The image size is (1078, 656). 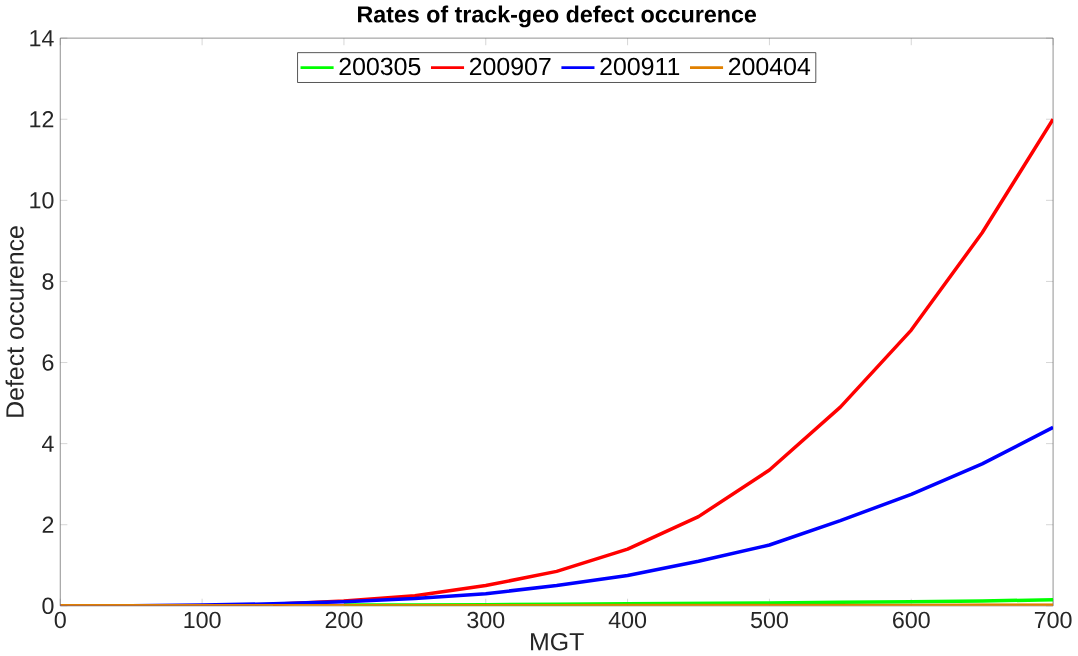 I want to click on y-axis-title: Defect occurence, so click(x=14, y=321).